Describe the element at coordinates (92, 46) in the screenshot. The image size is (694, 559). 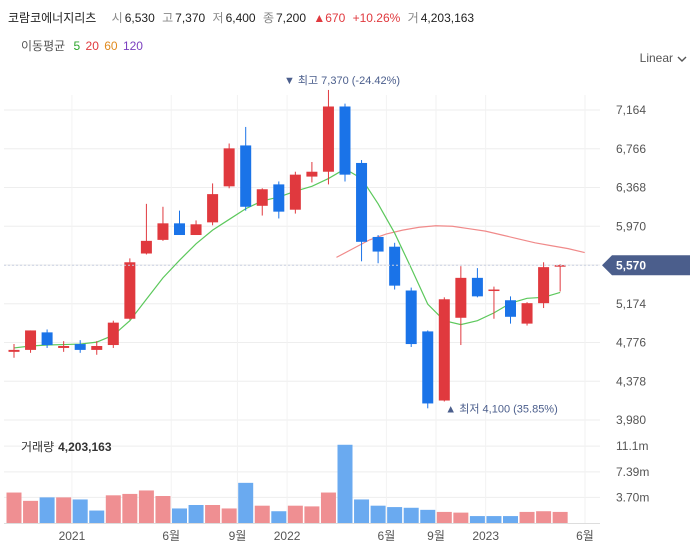
I see `ma-20-label: 20` at that location.